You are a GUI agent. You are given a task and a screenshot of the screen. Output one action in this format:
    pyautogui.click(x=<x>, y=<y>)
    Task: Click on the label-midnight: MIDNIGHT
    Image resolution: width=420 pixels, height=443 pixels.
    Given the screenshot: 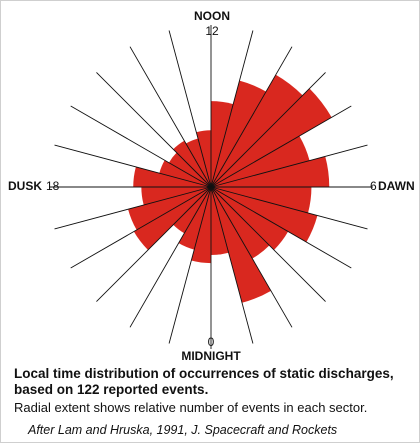 What is the action you would take?
    pyautogui.click(x=211, y=356)
    